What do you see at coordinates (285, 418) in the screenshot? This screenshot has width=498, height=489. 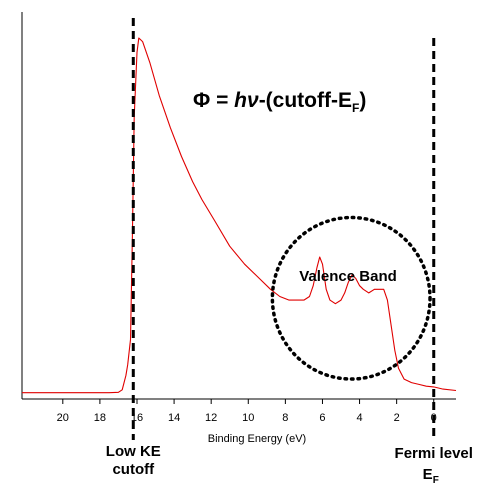 I see `x-tick-label: 8` at bounding box center [285, 418].